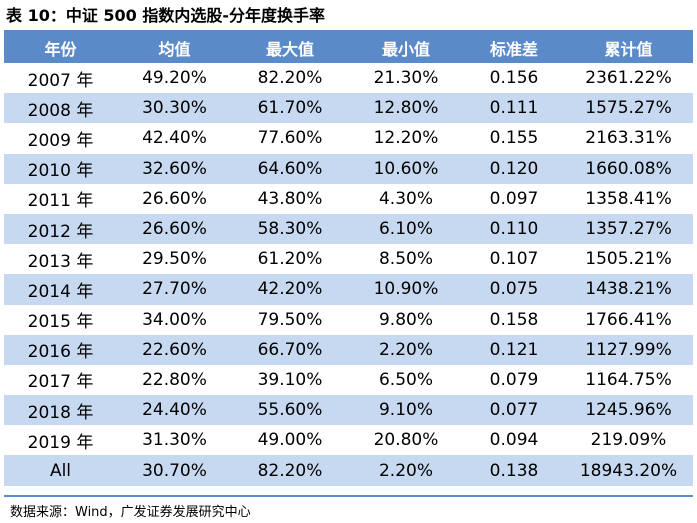  Describe the element at coordinates (174, 168) in the screenshot. I see `mean-cell: 32.60%` at that location.